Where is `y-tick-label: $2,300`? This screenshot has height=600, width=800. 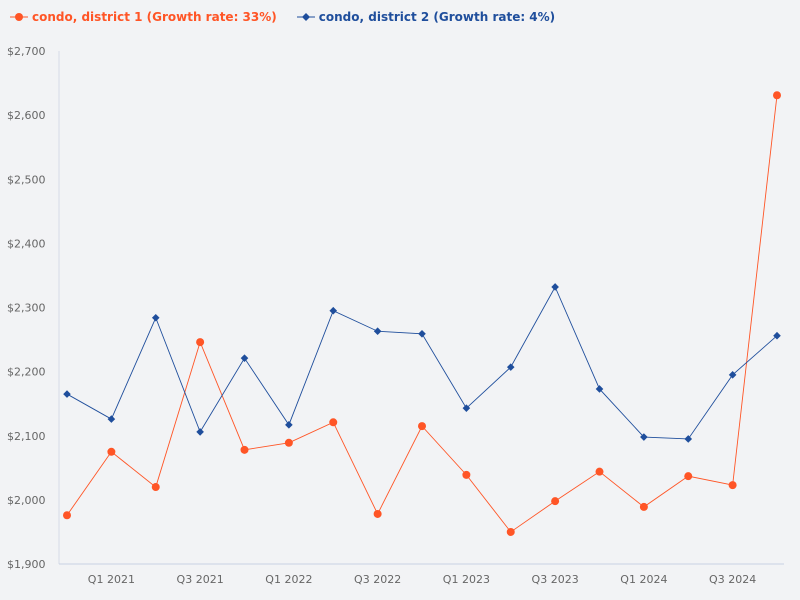
y-tick-label: $2,300 is located at coordinates (26, 308).